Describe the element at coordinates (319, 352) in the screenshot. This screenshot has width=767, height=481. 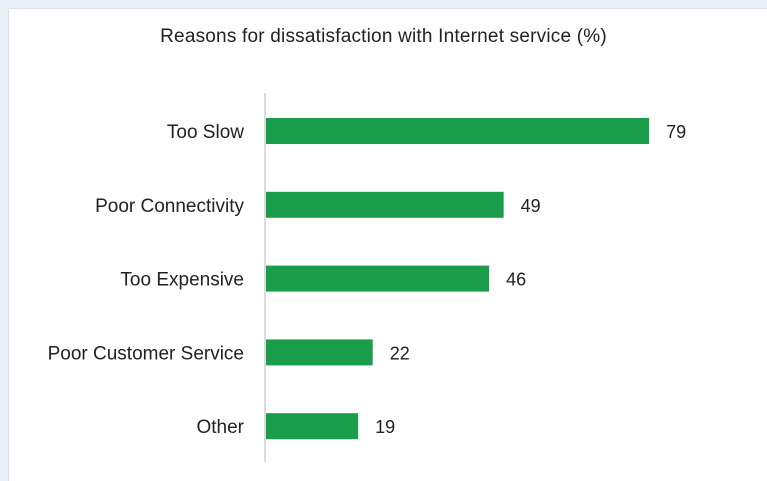
I see `bar-poor-customer-service` at that location.